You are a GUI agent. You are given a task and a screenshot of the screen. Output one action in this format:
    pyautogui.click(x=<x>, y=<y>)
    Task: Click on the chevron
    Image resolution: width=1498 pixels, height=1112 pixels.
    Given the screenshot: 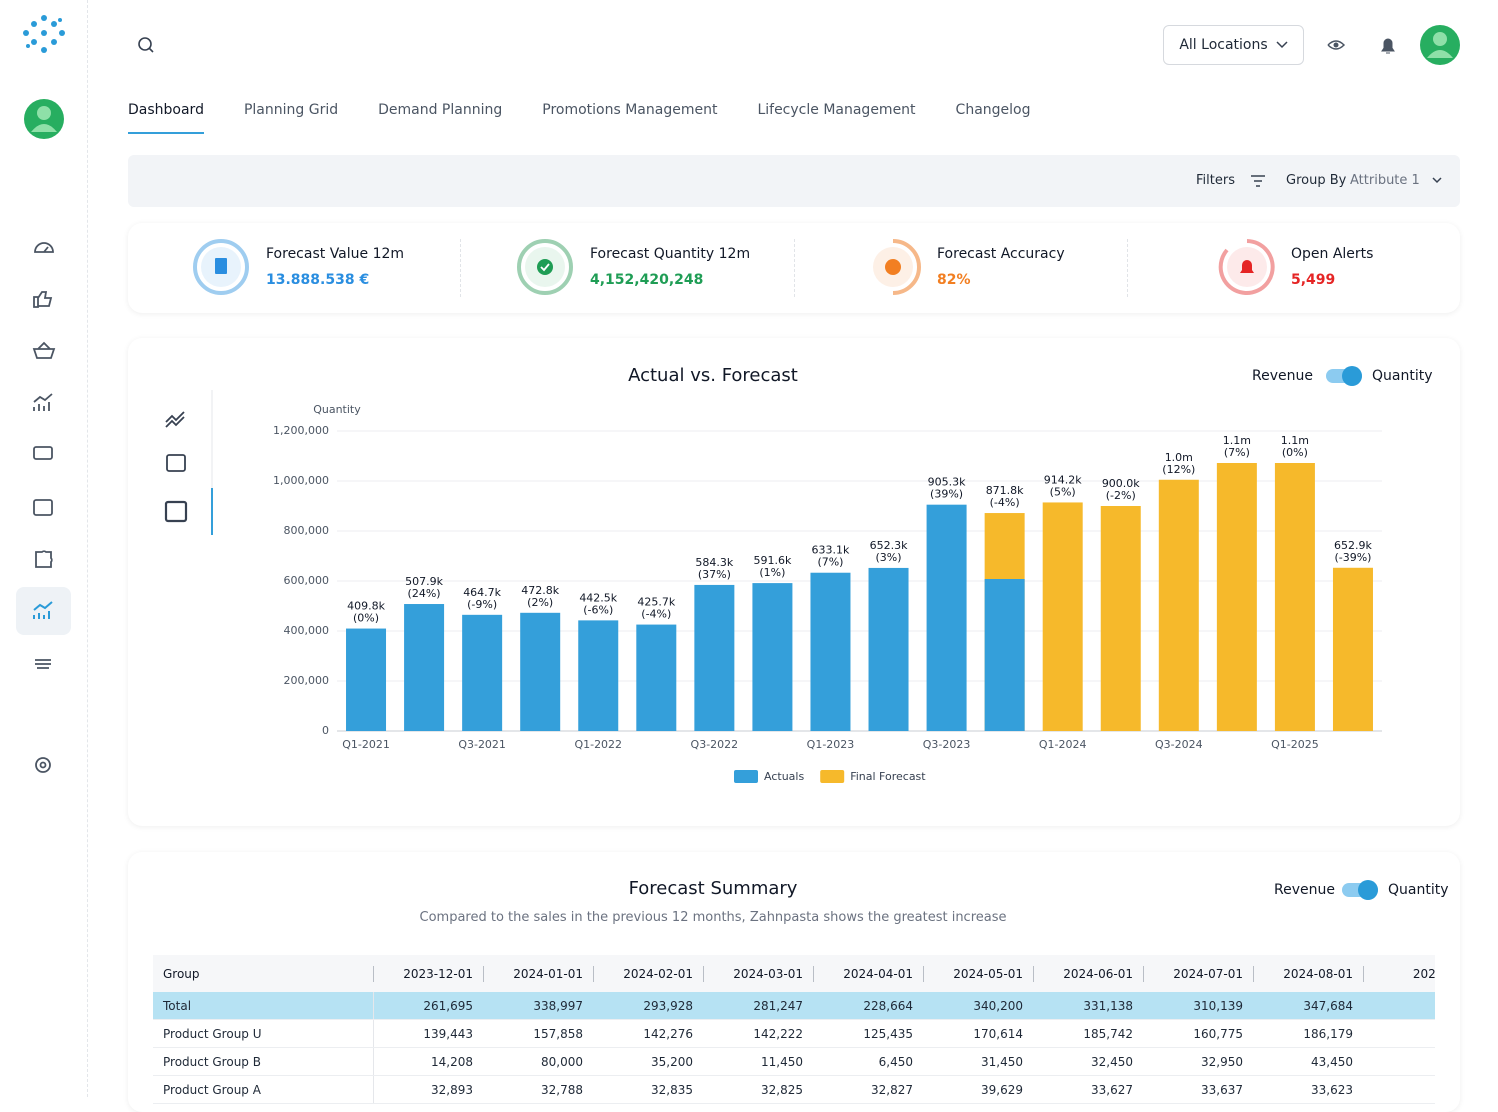 What is the action you would take?
    pyautogui.click(x=1282, y=45)
    